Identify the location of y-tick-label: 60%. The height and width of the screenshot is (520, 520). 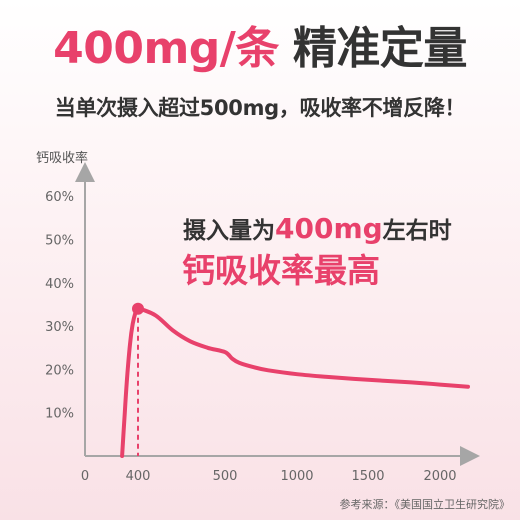
(59, 197).